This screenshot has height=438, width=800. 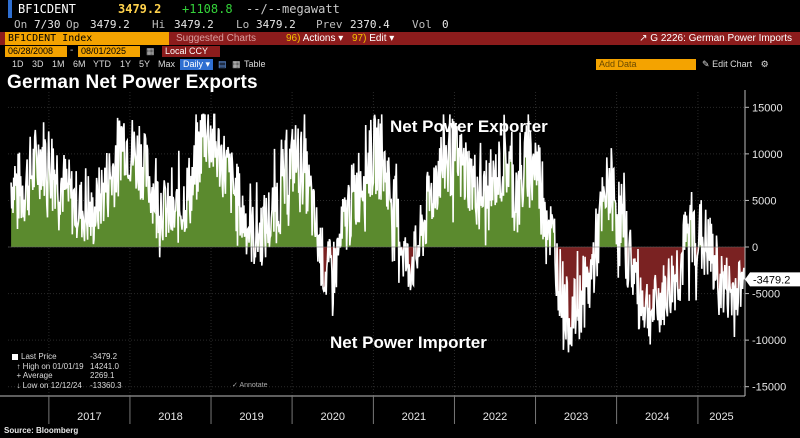 What do you see at coordinates (372, 409) in the screenshot?
I see `x-axis: 2017 2018 2019 2020 2021 2022 2023 2024 2025` at bounding box center [372, 409].